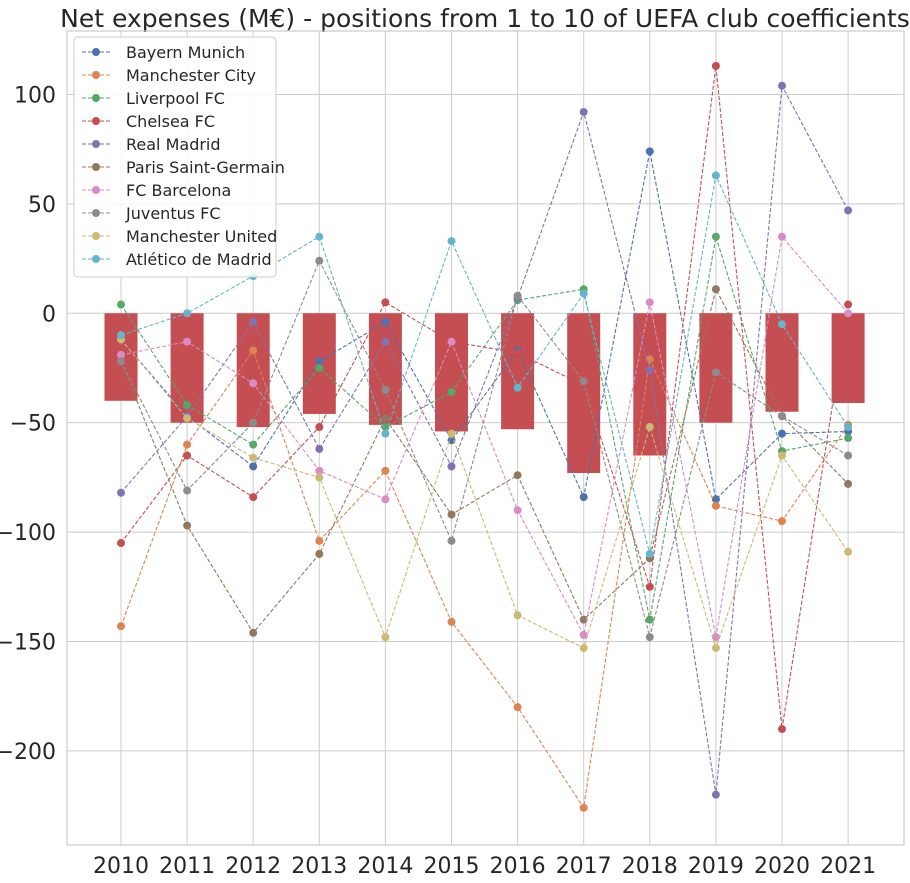  What do you see at coordinates (185, 52) in the screenshot?
I see `legend-label: Bayern Munich` at bounding box center [185, 52].